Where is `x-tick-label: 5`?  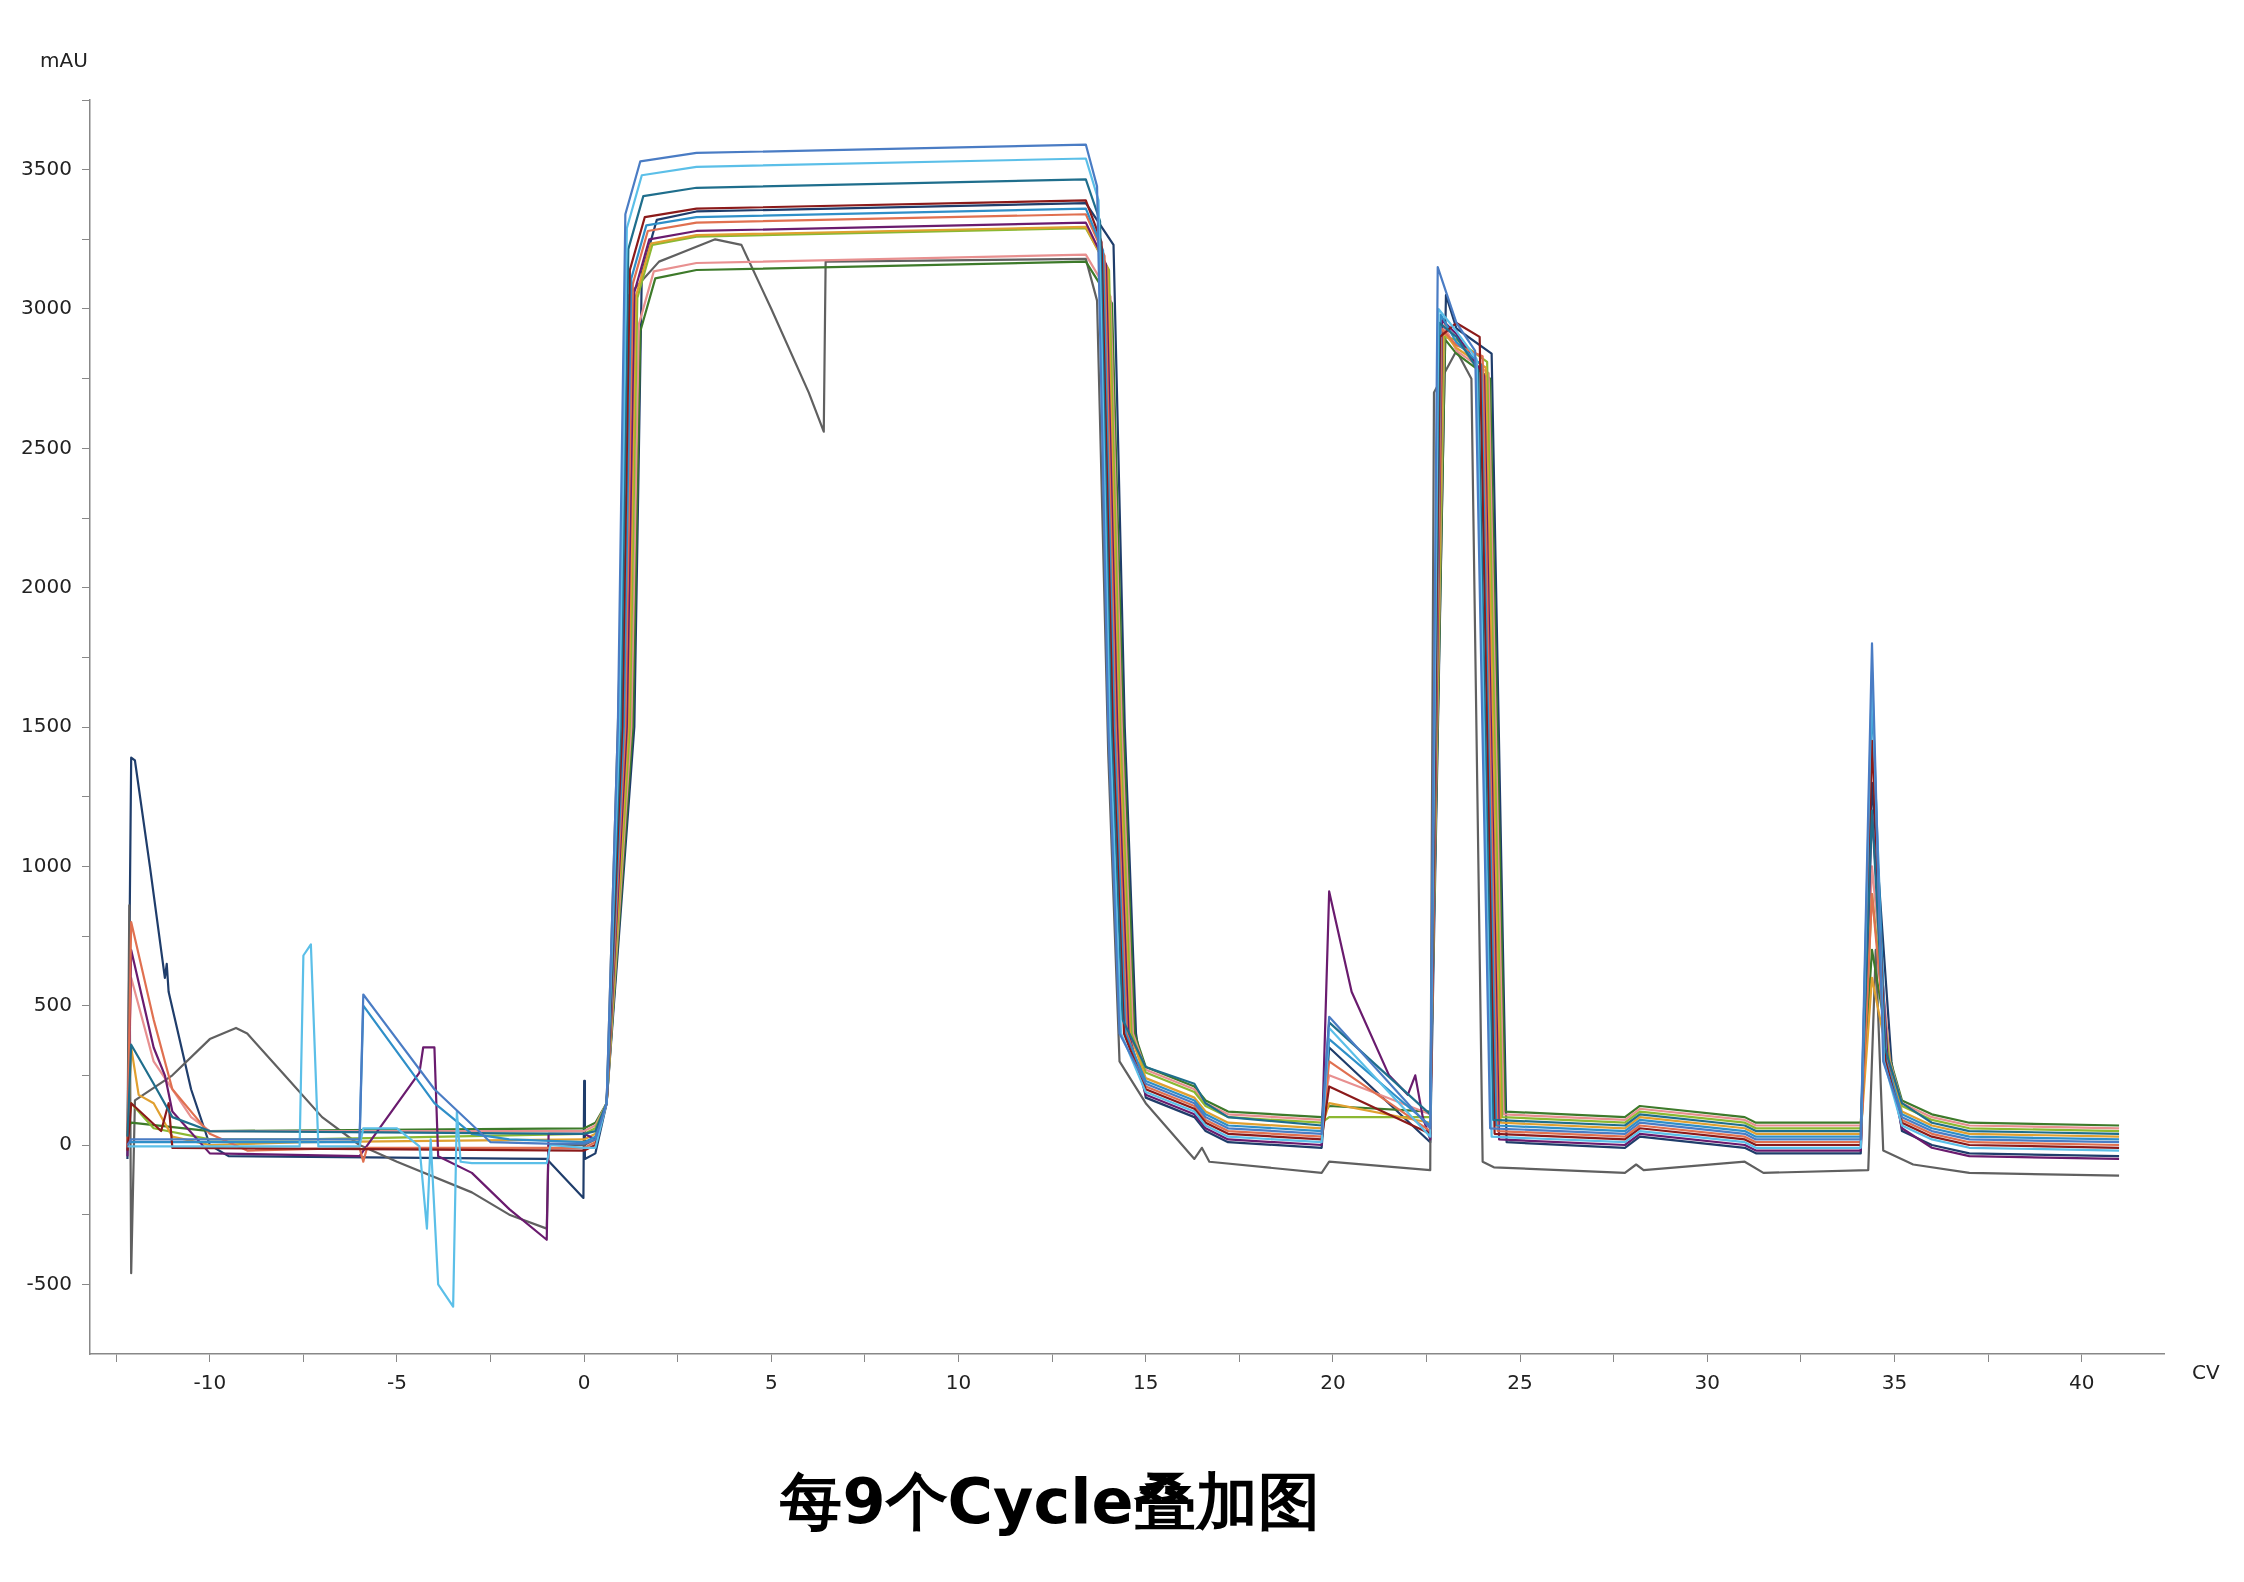
x-tick-label: 5 is located at coordinates (771, 1382).